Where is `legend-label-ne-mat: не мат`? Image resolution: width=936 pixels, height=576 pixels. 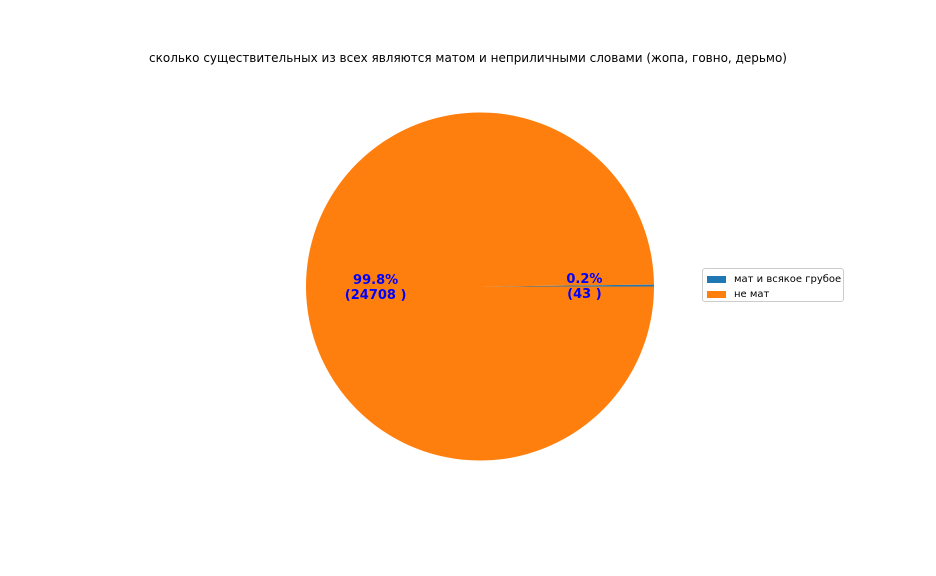
legend-label-ne-mat: не мат is located at coordinates (752, 294).